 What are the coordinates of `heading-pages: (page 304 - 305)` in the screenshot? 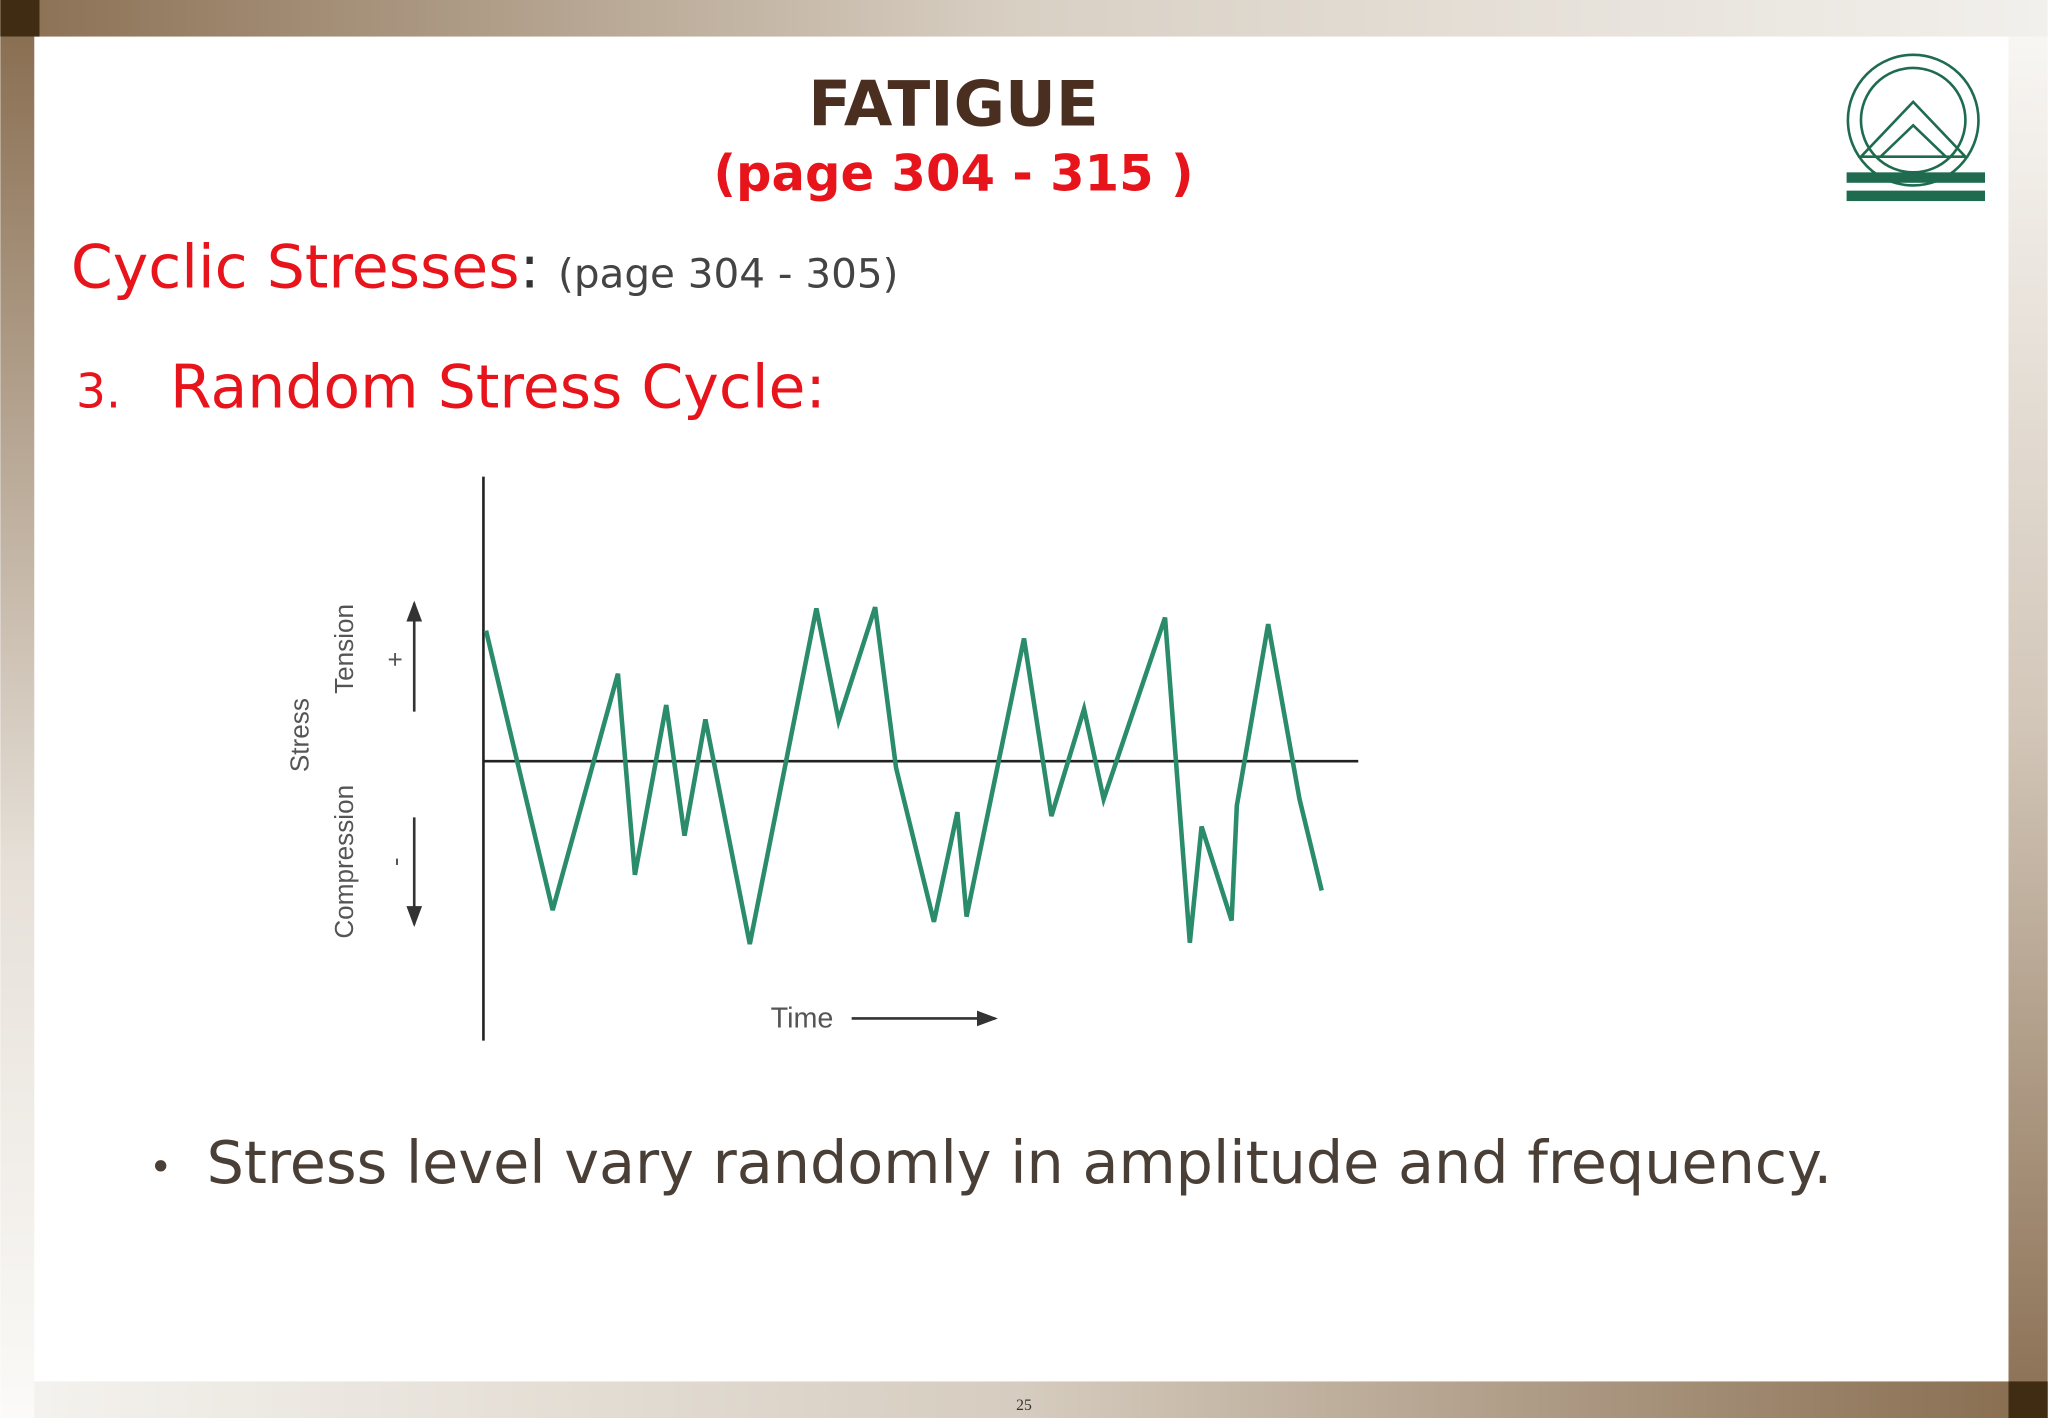 It's located at (728, 273).